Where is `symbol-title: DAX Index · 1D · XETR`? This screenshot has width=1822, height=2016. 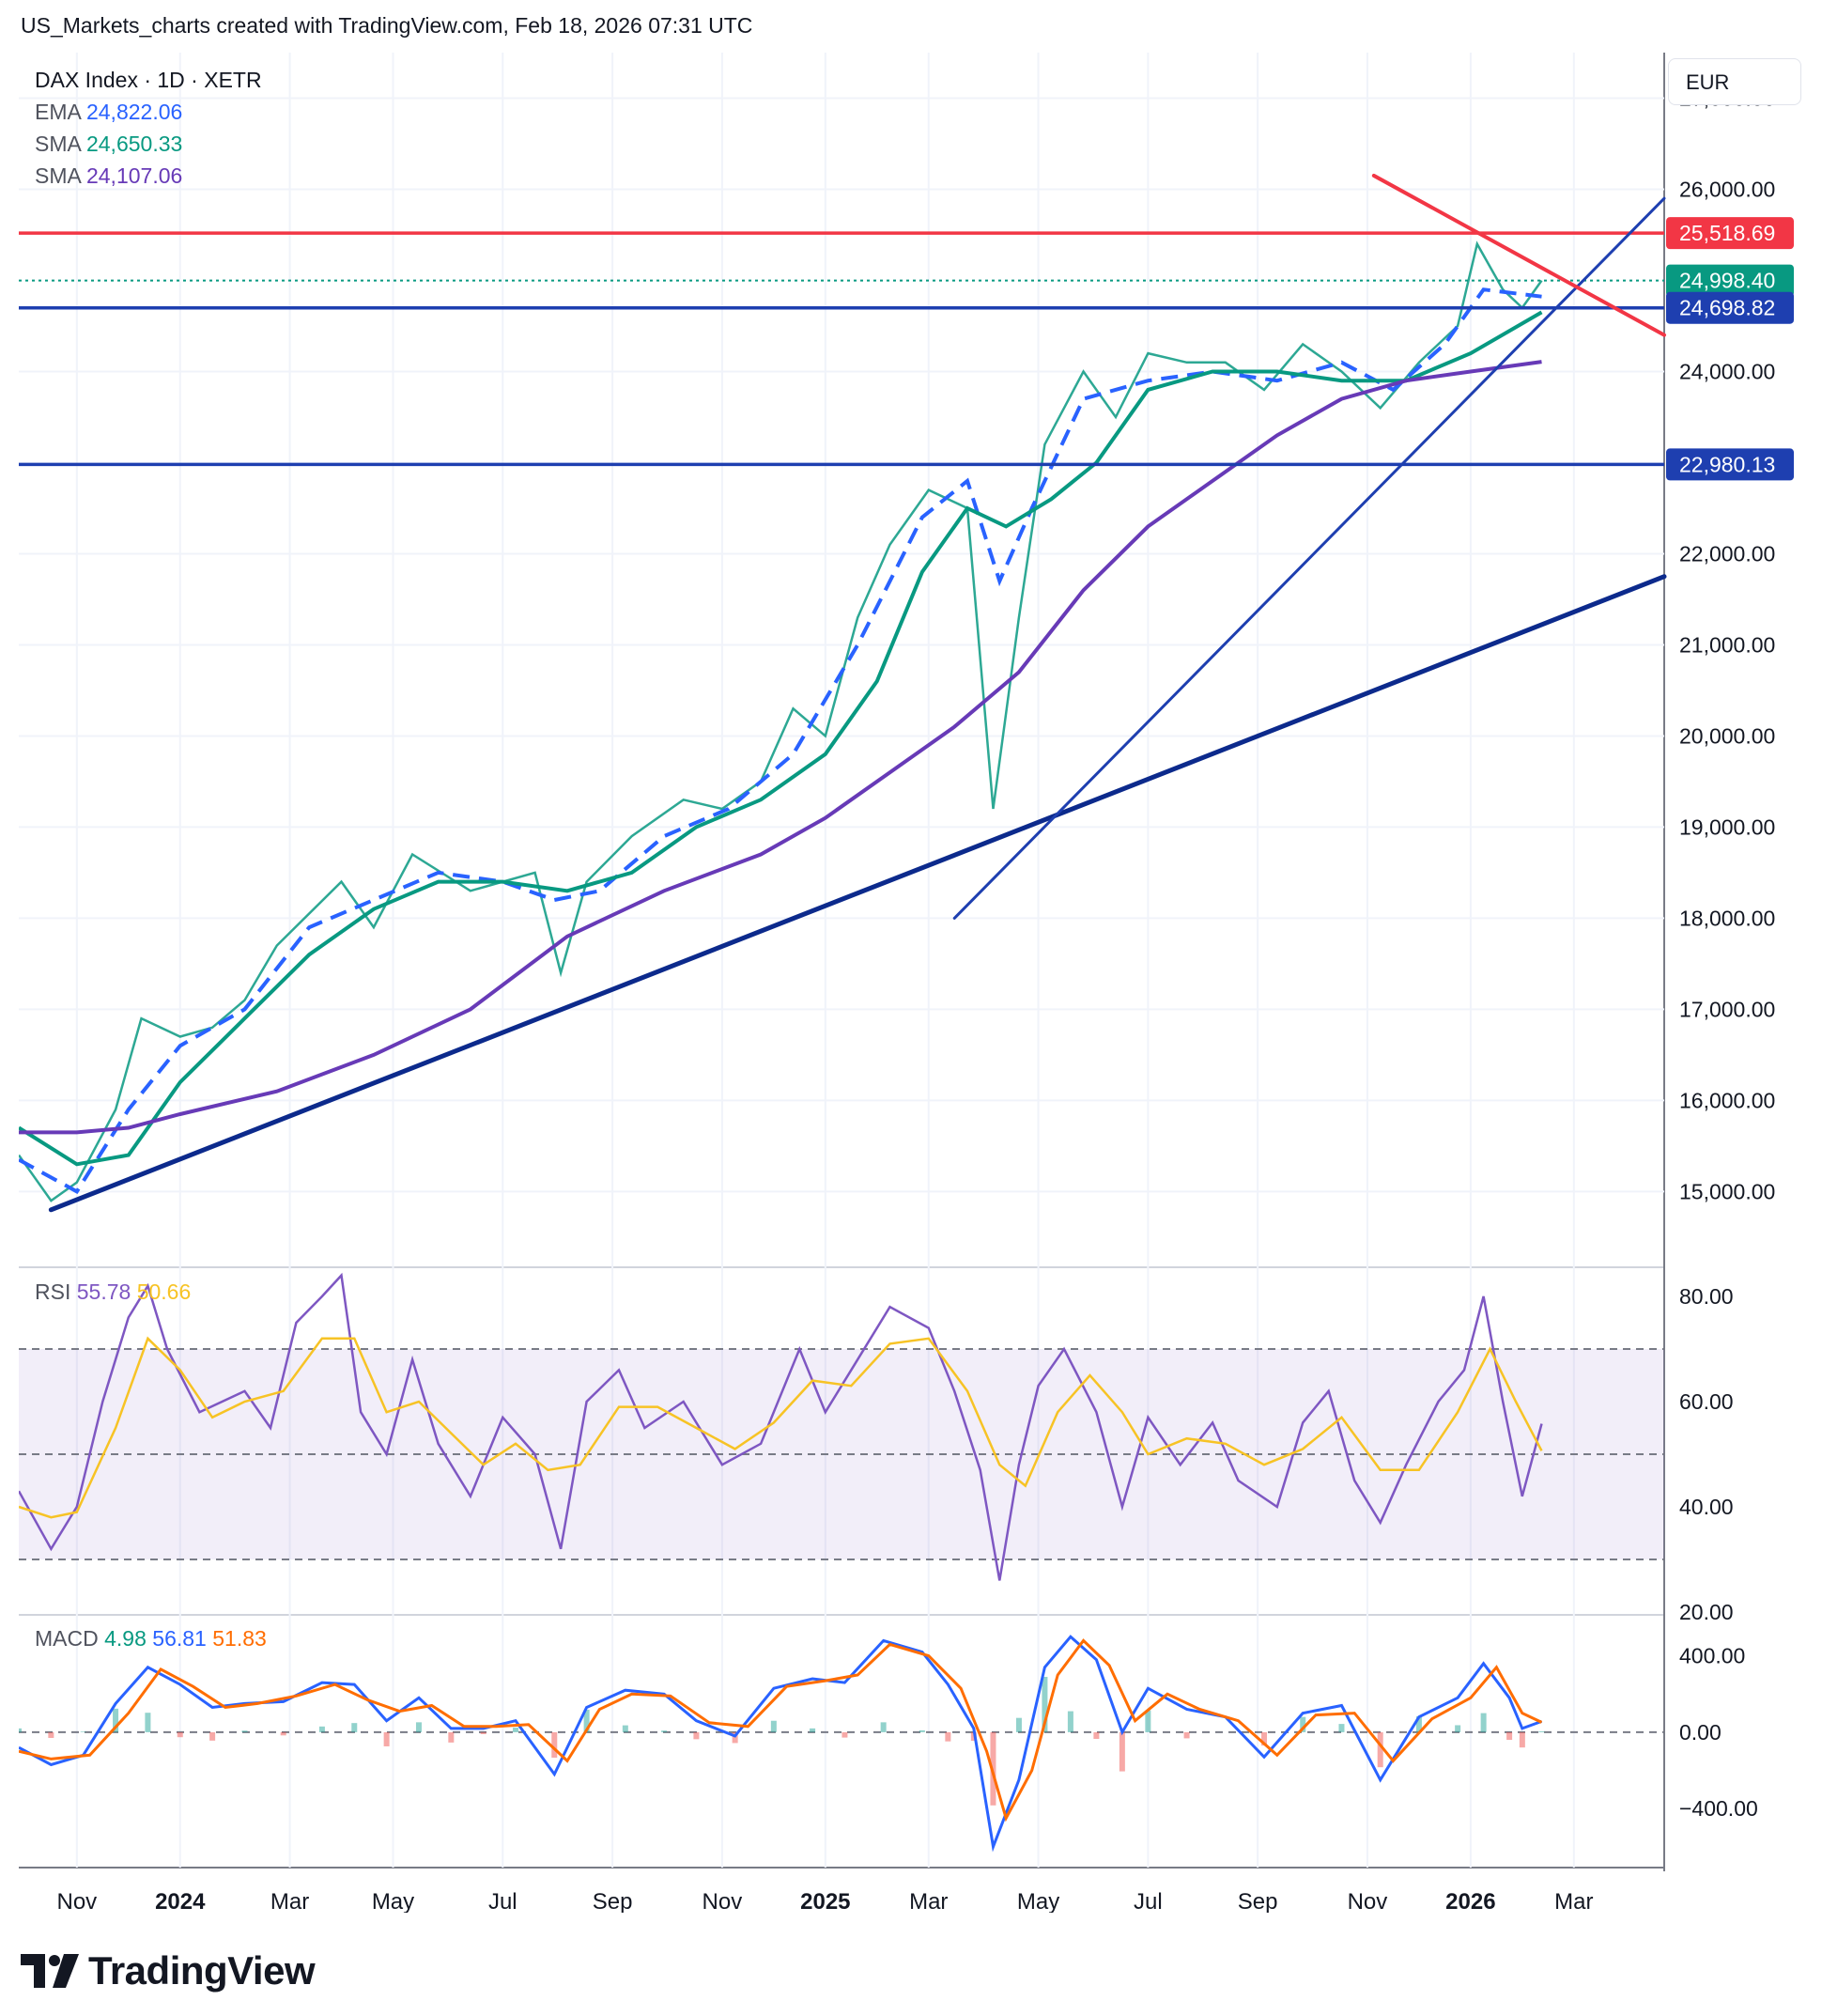
symbol-title: DAX Index · 1D · XETR is located at coordinates (148, 80).